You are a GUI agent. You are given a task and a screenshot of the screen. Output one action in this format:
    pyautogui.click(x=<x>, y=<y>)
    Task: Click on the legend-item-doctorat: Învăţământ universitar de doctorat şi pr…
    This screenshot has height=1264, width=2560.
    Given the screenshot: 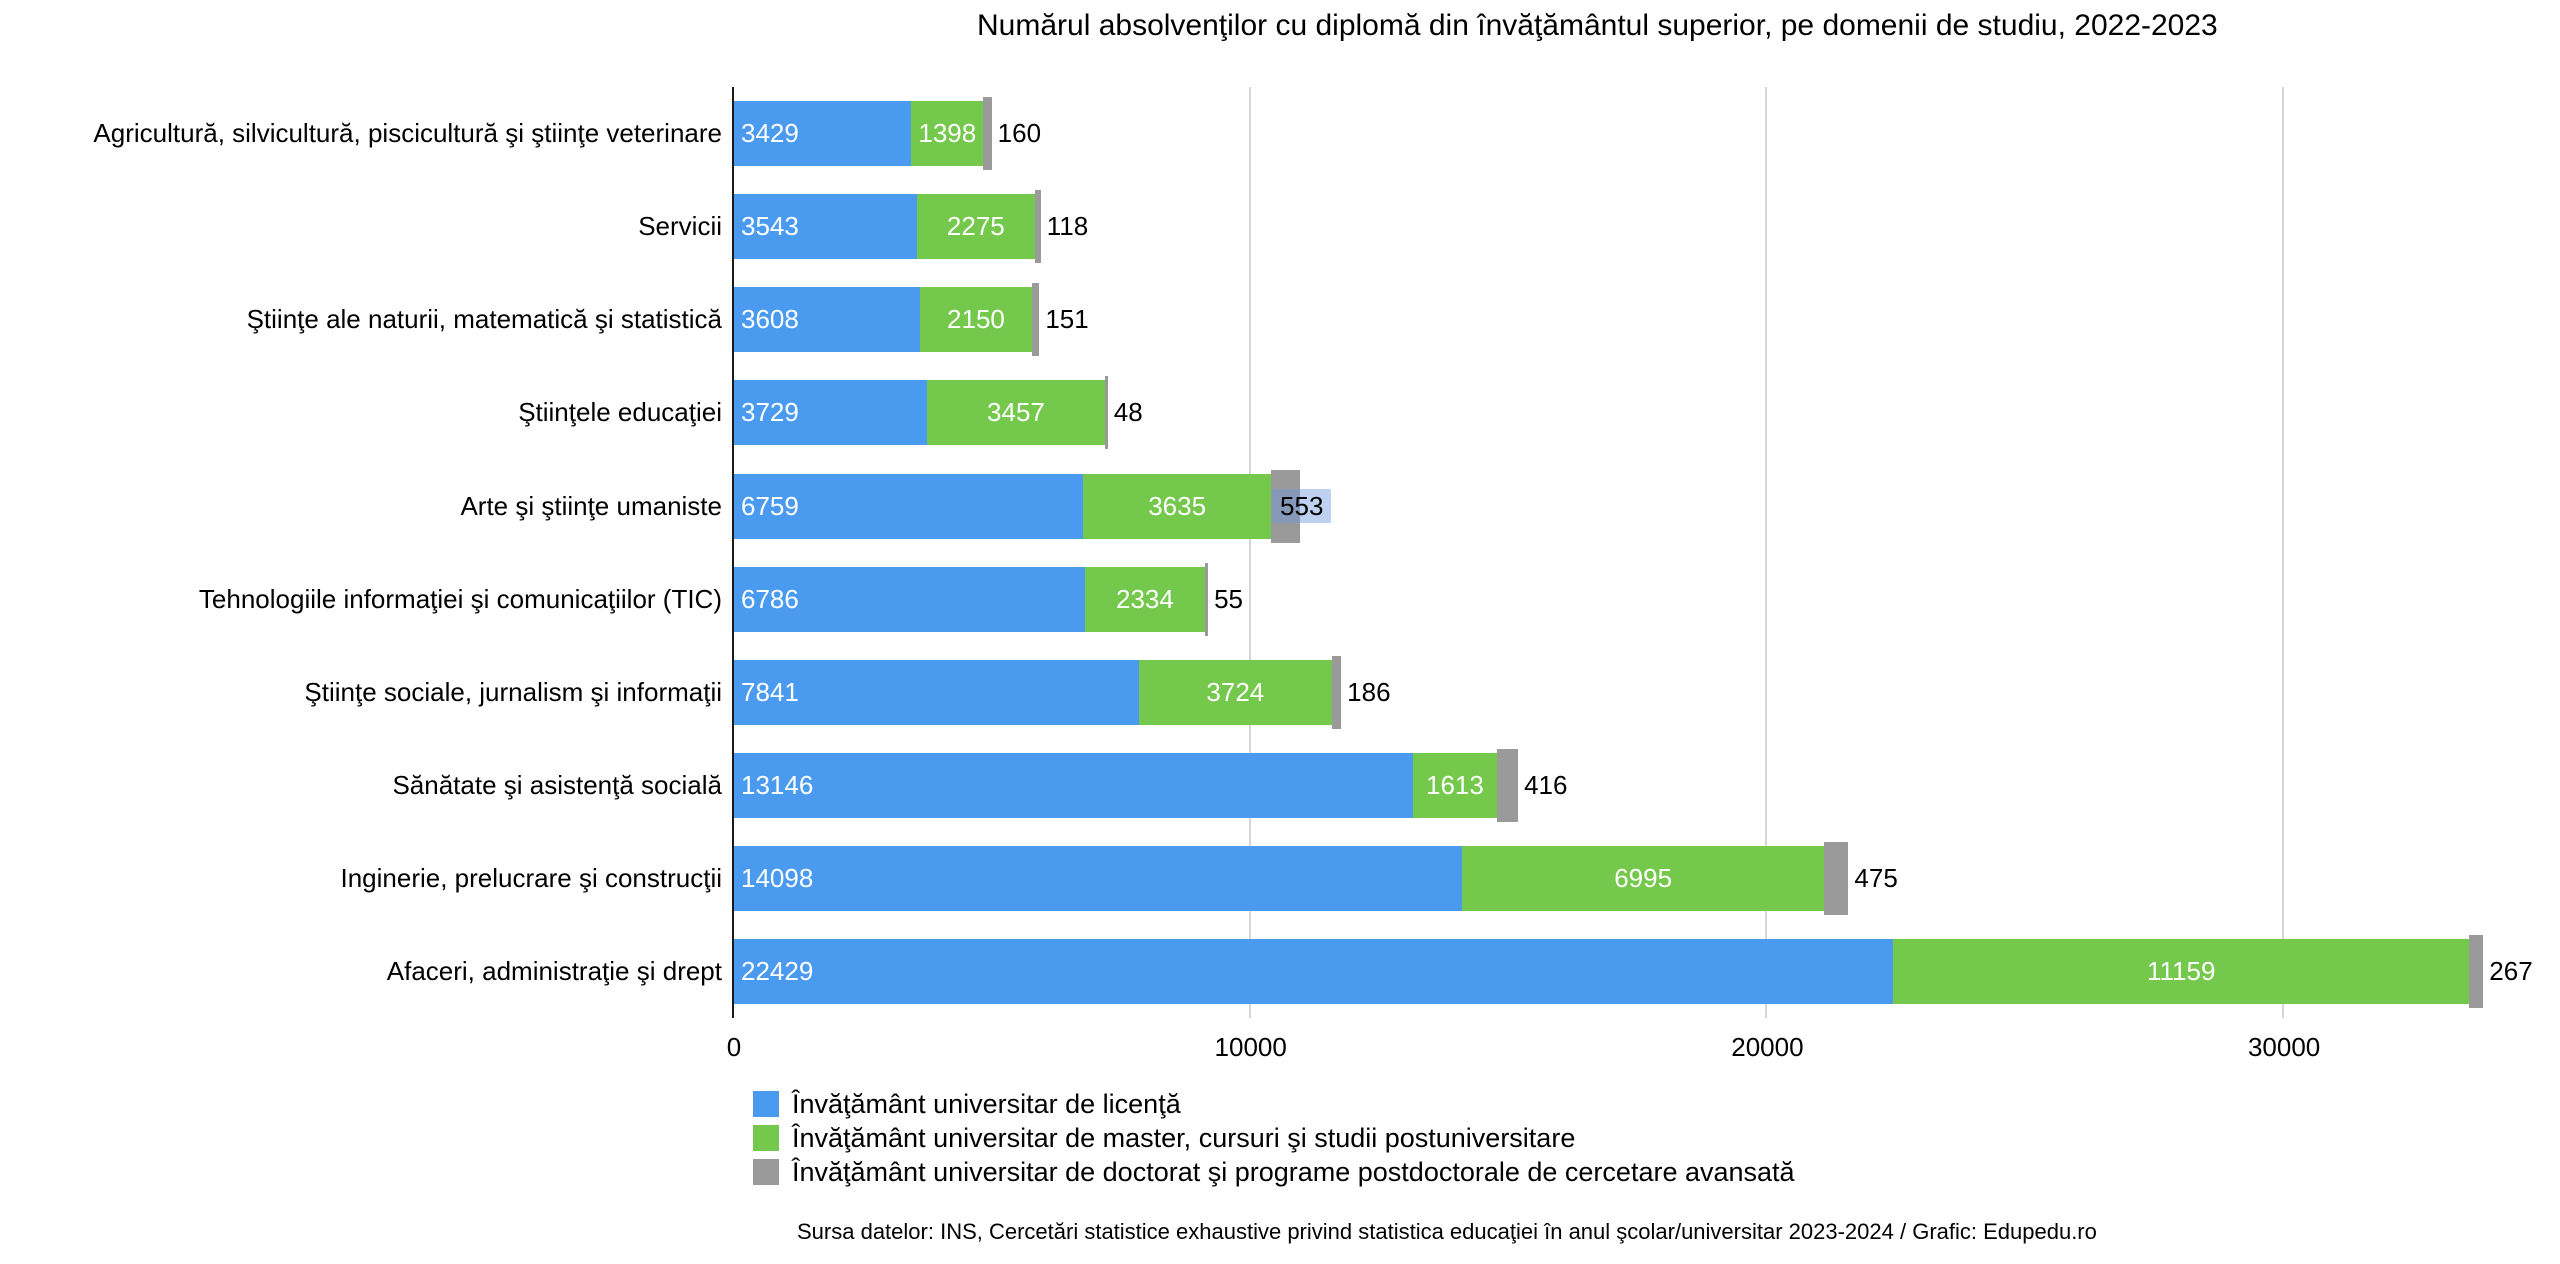 What is the action you would take?
    pyautogui.click(x=1274, y=1172)
    